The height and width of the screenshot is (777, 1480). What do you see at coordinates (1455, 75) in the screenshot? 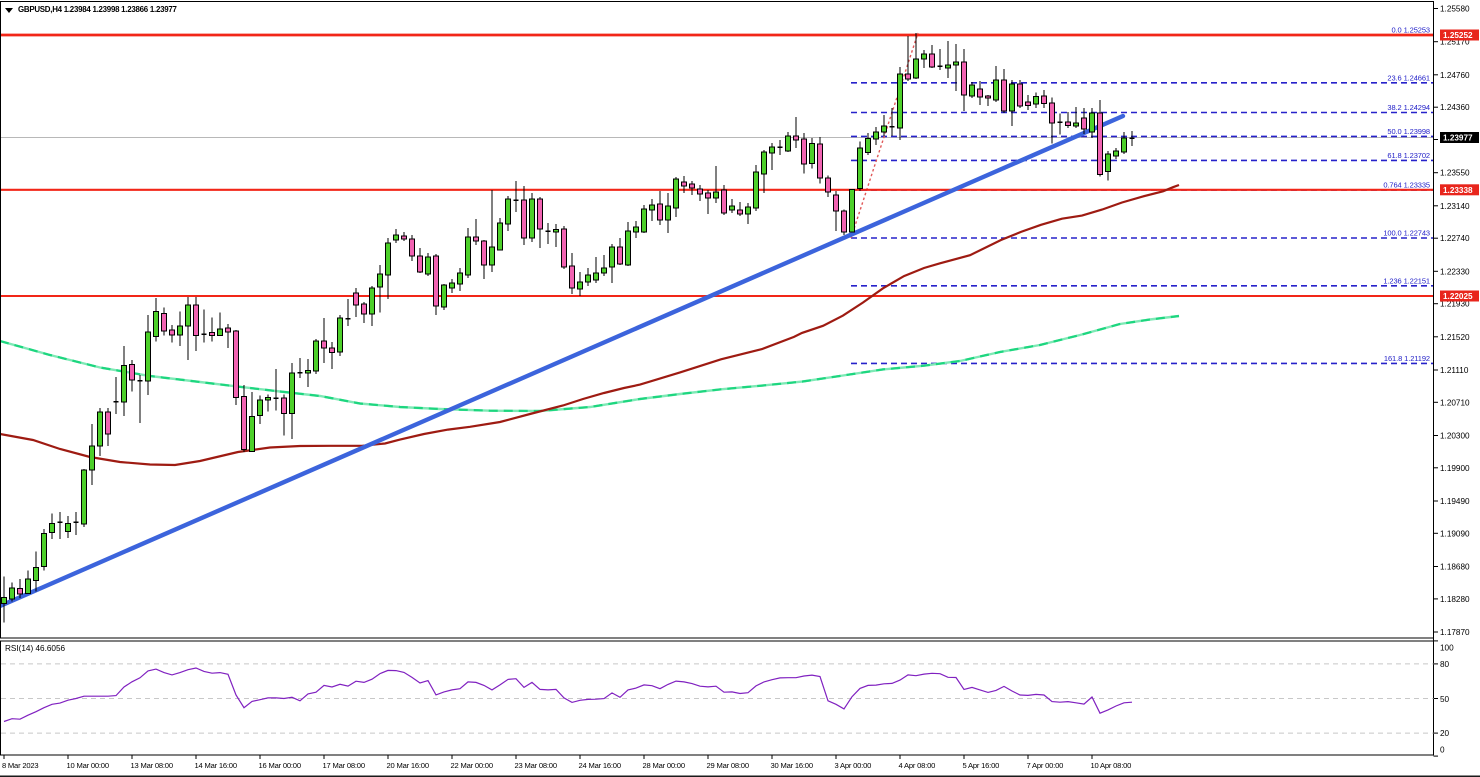
I see `svg-text: 1.24760` at bounding box center [1455, 75].